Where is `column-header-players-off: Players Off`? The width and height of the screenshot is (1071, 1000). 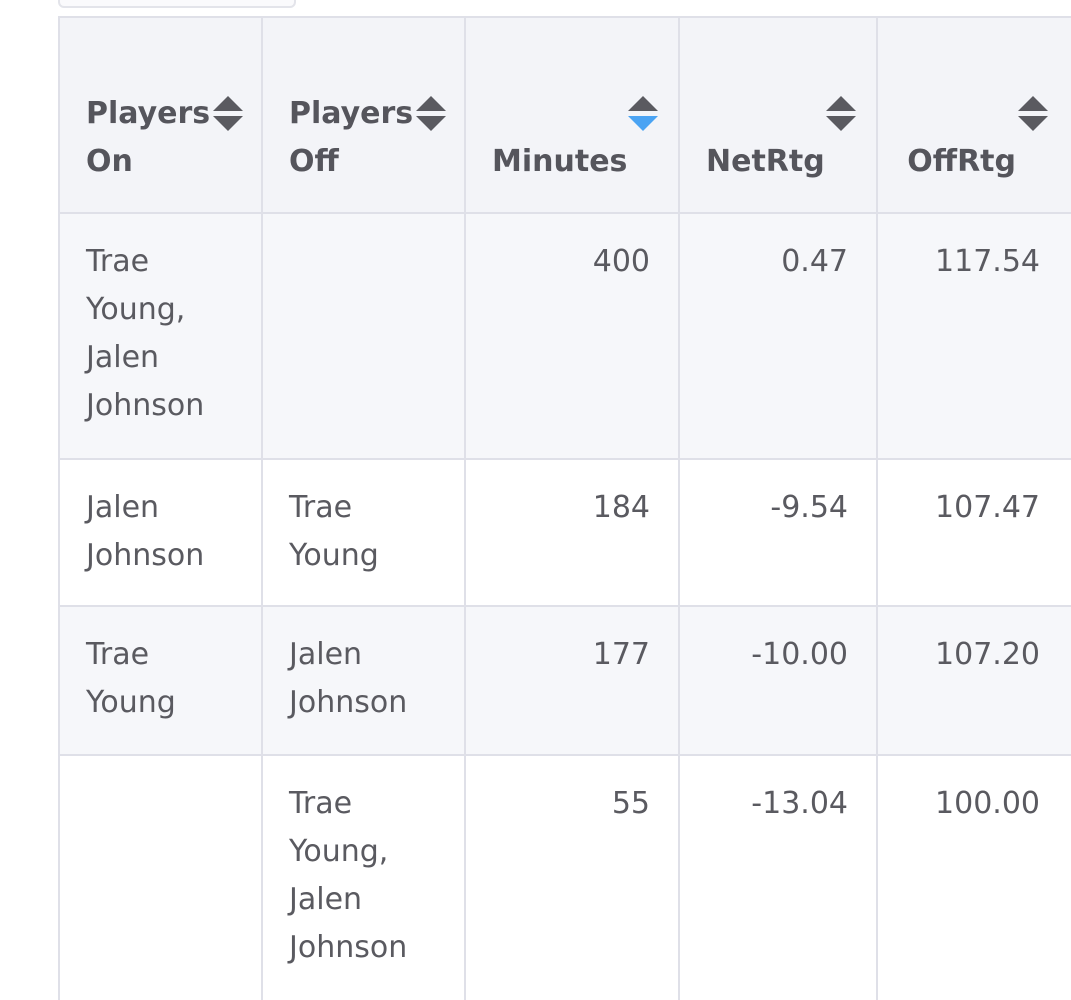 column-header-players-off: Players Off is located at coordinates (363, 115).